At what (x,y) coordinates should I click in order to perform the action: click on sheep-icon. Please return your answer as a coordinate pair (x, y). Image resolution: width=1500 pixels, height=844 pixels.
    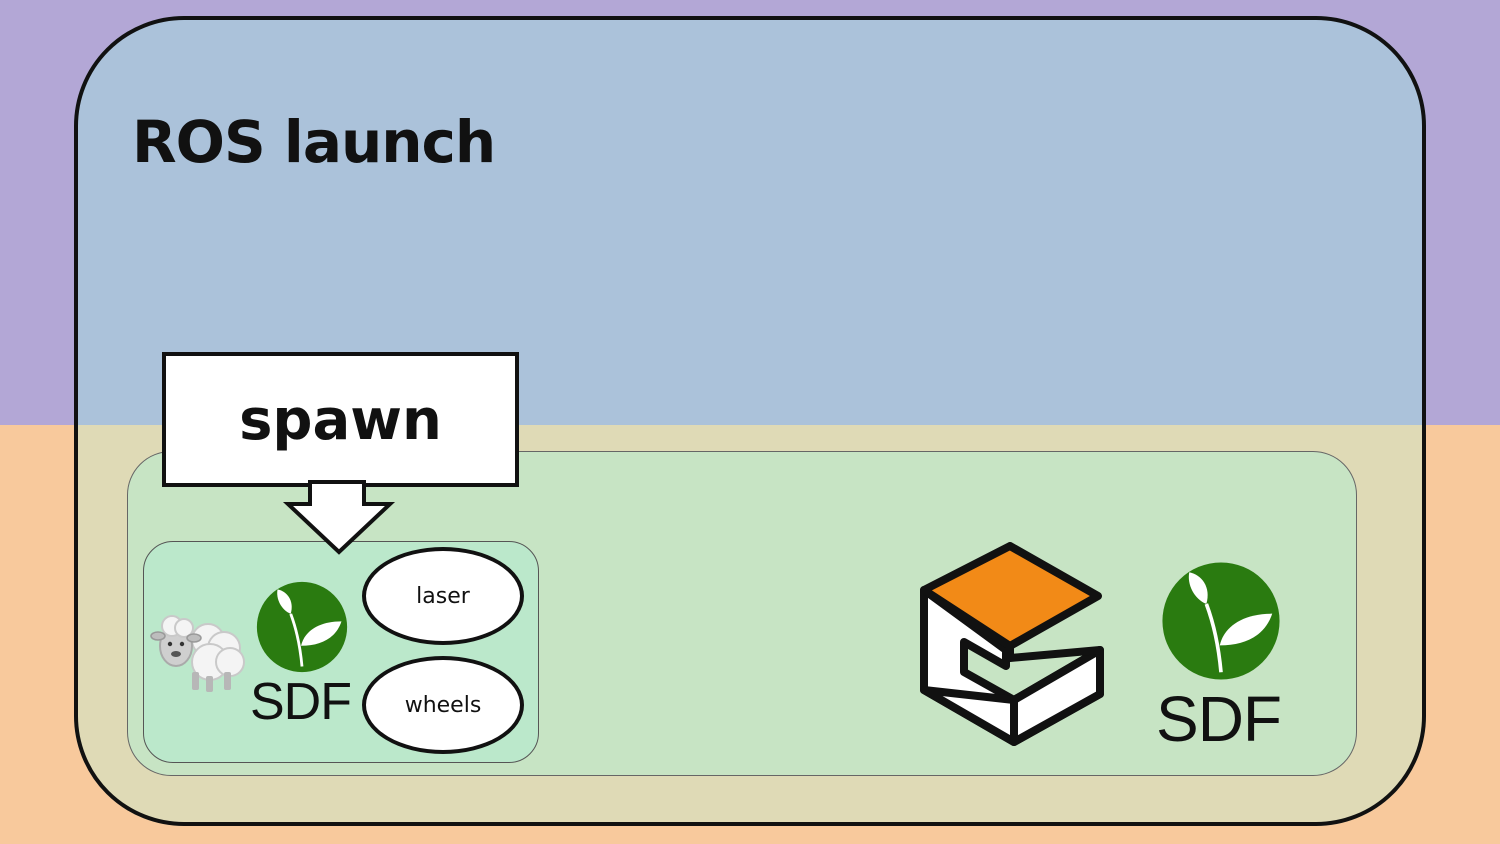
    Looking at the image, I should click on (197, 653).